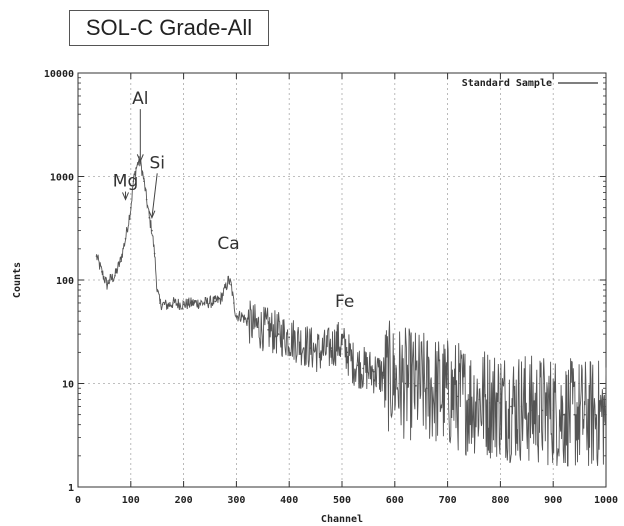  I want to click on annotation-al: Al, so click(140, 99).